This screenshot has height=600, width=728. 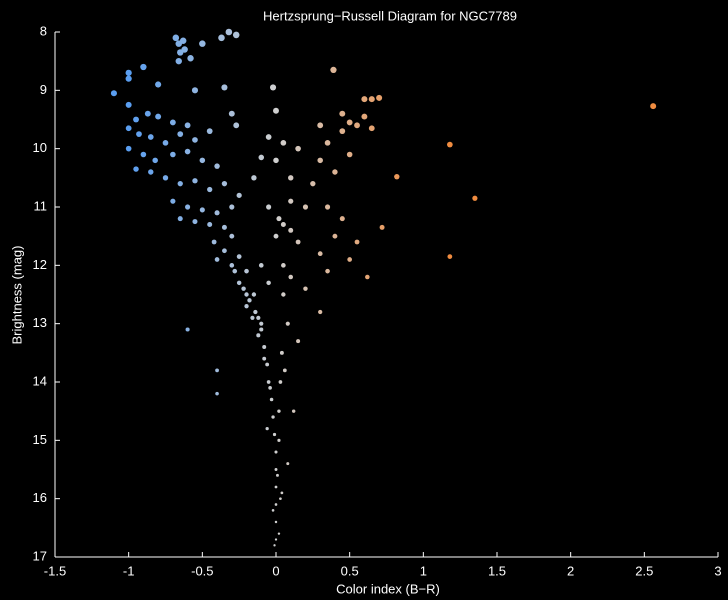 I want to click on x-tick-label: 0.5, so click(x=350, y=570).